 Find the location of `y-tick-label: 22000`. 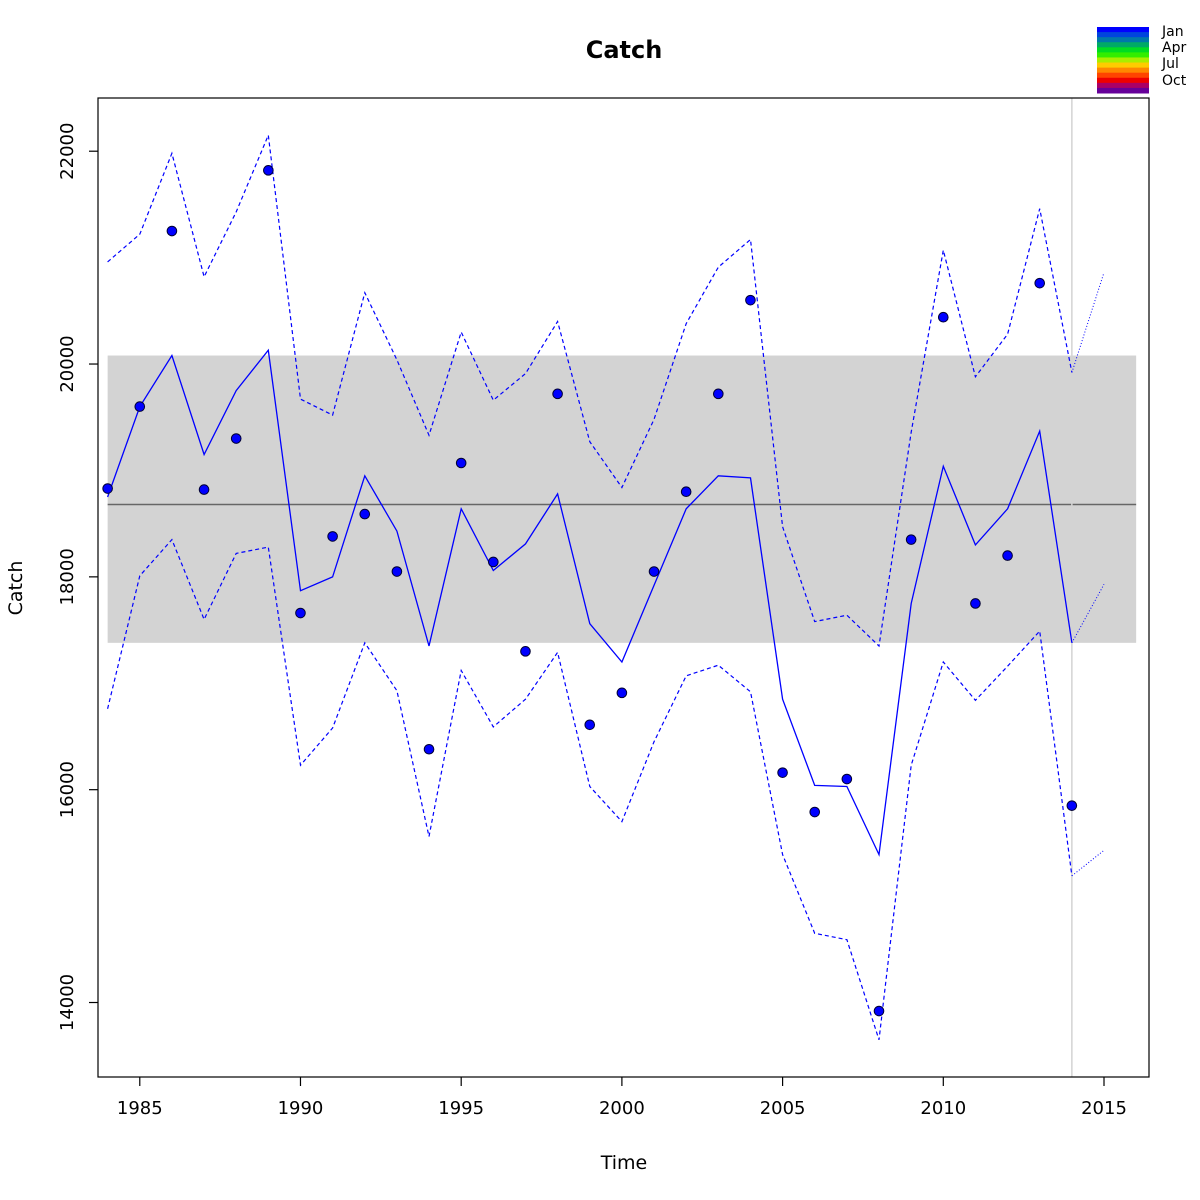

y-tick-label: 22000 is located at coordinates (67, 151).